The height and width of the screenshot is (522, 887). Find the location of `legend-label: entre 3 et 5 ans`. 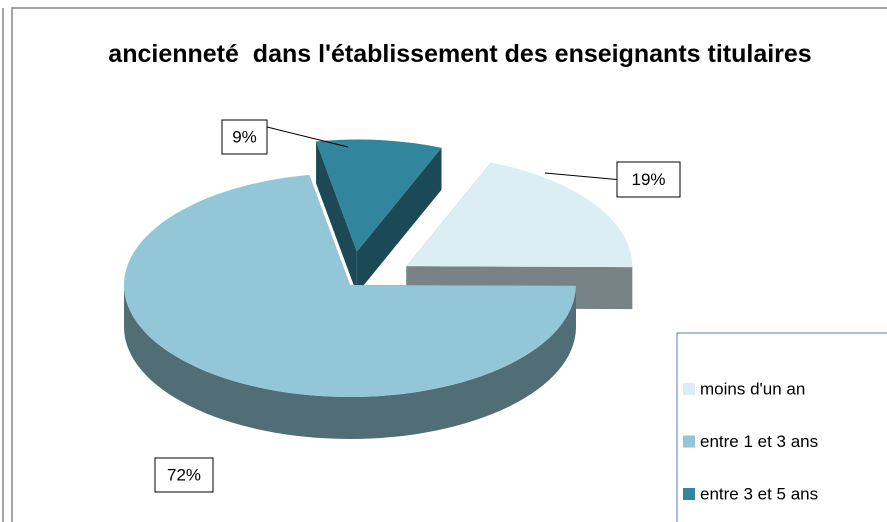

legend-label: entre 3 et 5 ans is located at coordinates (759, 493).